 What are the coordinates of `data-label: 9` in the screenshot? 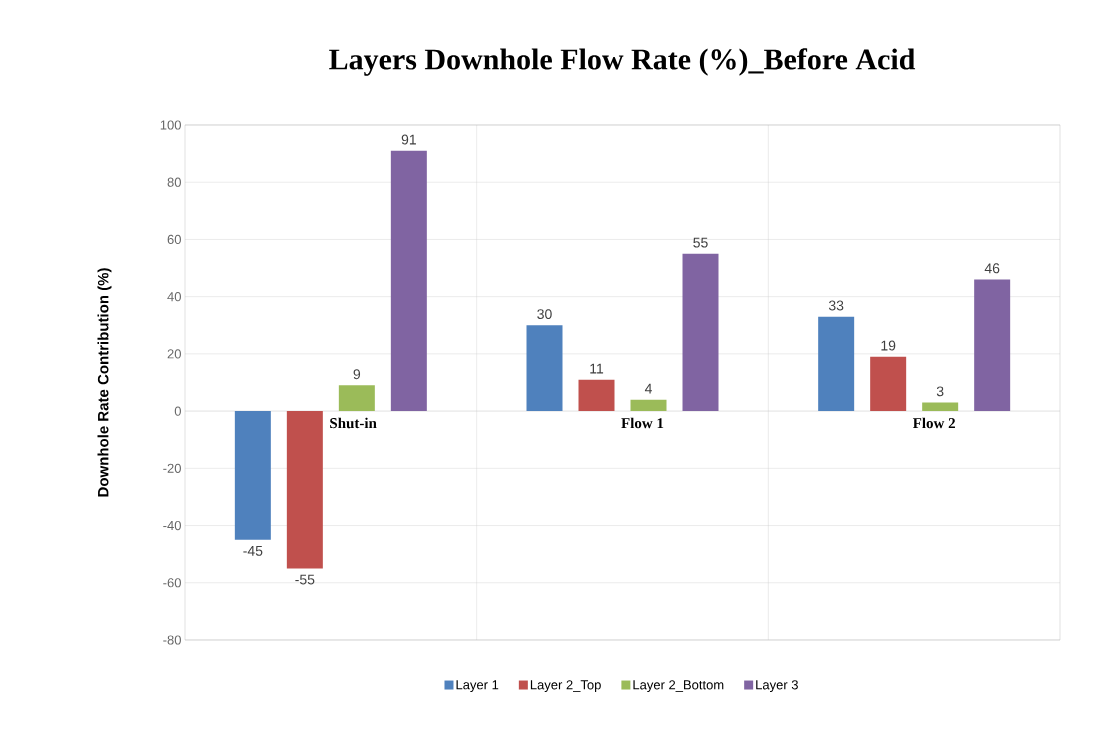 It's located at (357, 374).